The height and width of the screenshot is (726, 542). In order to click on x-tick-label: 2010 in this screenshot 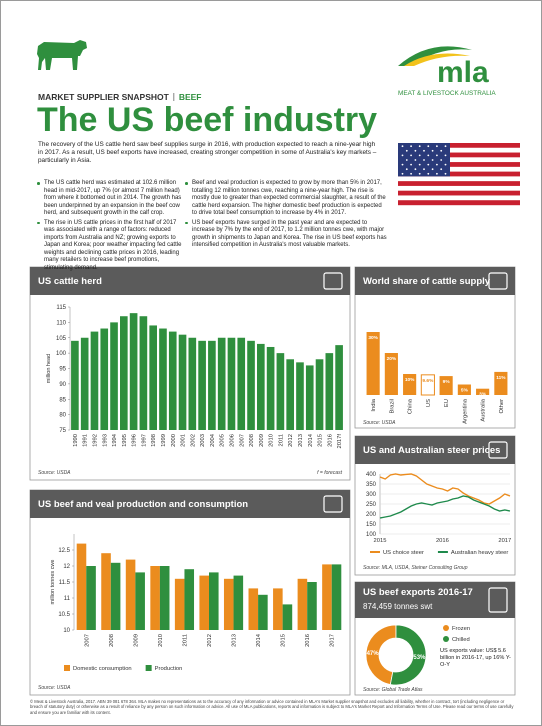, I will do `click(272, 440)`.